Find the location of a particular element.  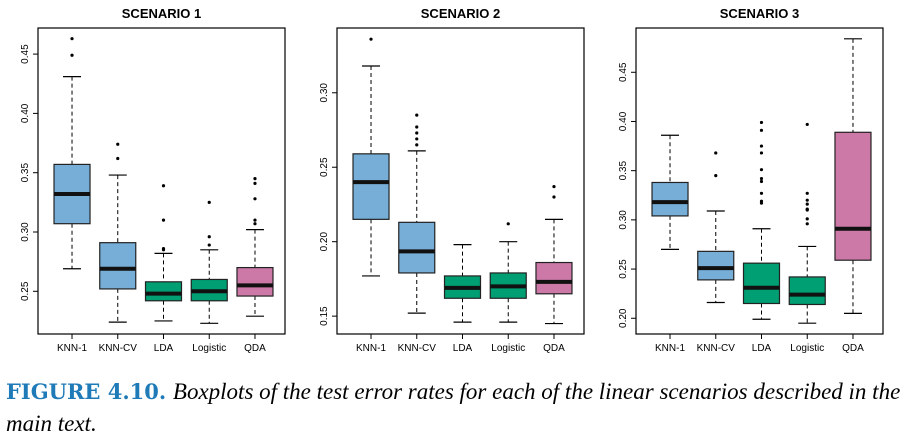

chart-title: SCENARIO 3 is located at coordinates (759, 13).